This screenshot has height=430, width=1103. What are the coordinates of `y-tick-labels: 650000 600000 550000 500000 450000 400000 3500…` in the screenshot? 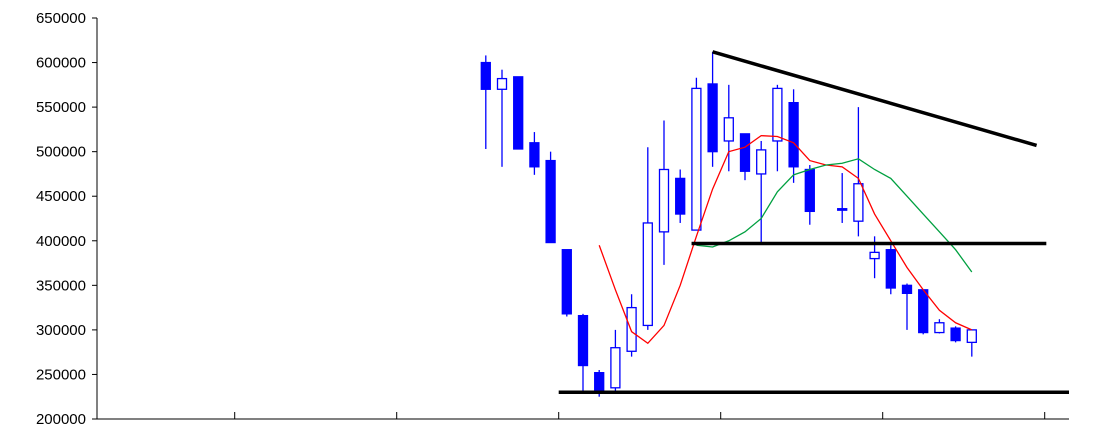 It's located at (61, 219).